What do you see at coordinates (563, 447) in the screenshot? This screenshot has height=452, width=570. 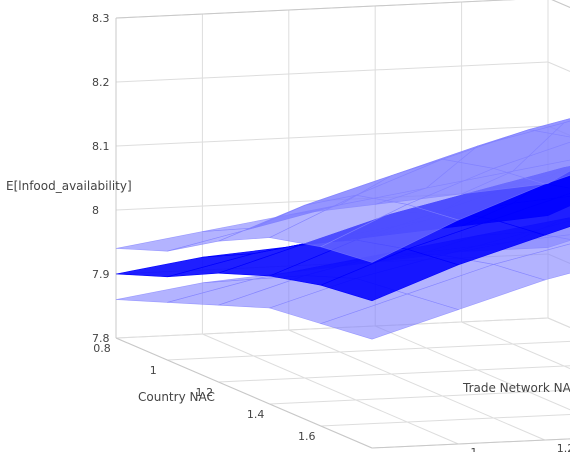 I see `y-tick-label: 1.2` at bounding box center [563, 447].